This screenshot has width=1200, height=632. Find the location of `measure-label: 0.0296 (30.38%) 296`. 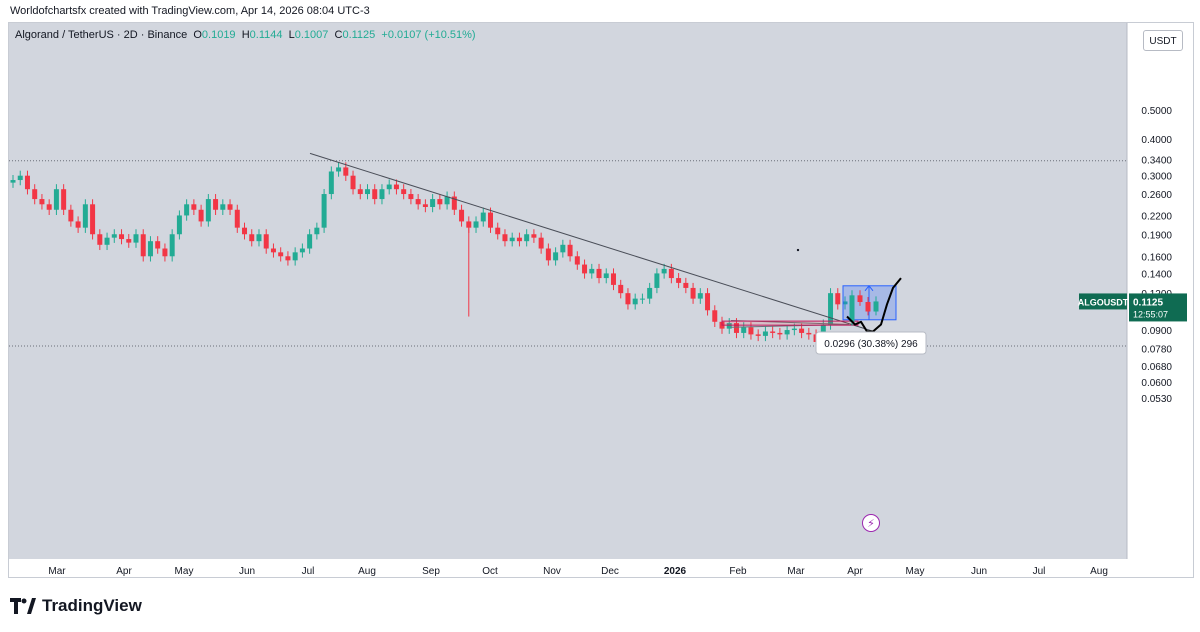

measure-label: 0.0296 (30.38%) 296 is located at coordinates (871, 344).